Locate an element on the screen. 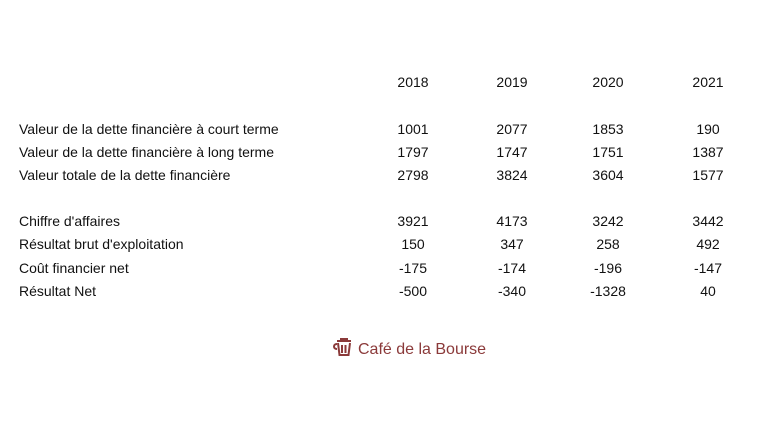 The height and width of the screenshot is (443, 760). table-cell: 1001 is located at coordinates (413, 129).